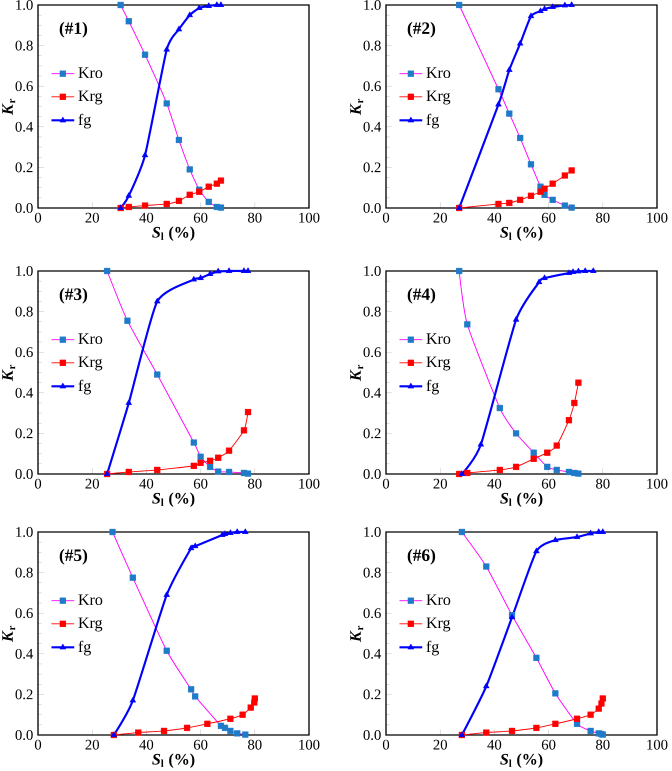 This screenshot has width=672, height=771. What do you see at coordinates (422, 296) in the screenshot?
I see `annotation: (#4)` at bounding box center [422, 296].